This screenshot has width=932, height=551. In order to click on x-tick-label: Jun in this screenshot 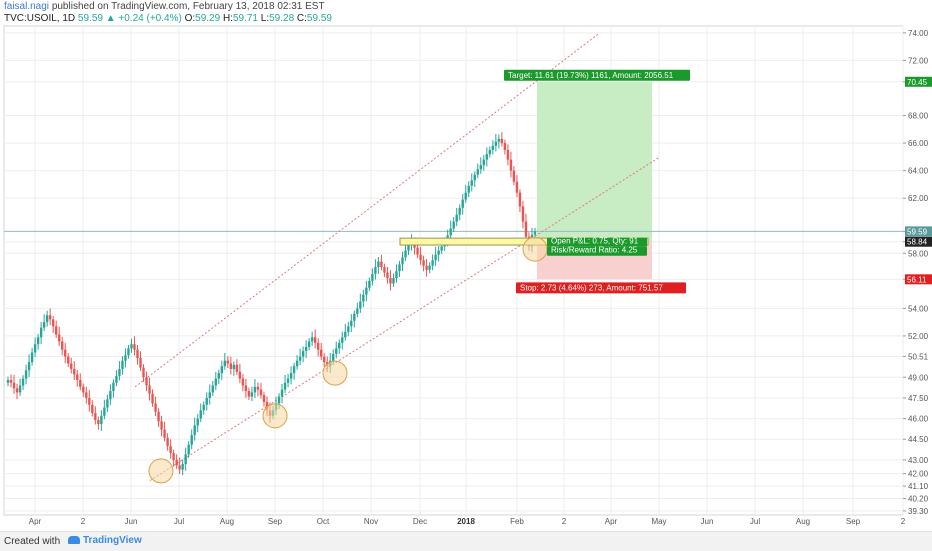, I will do `click(707, 521)`.